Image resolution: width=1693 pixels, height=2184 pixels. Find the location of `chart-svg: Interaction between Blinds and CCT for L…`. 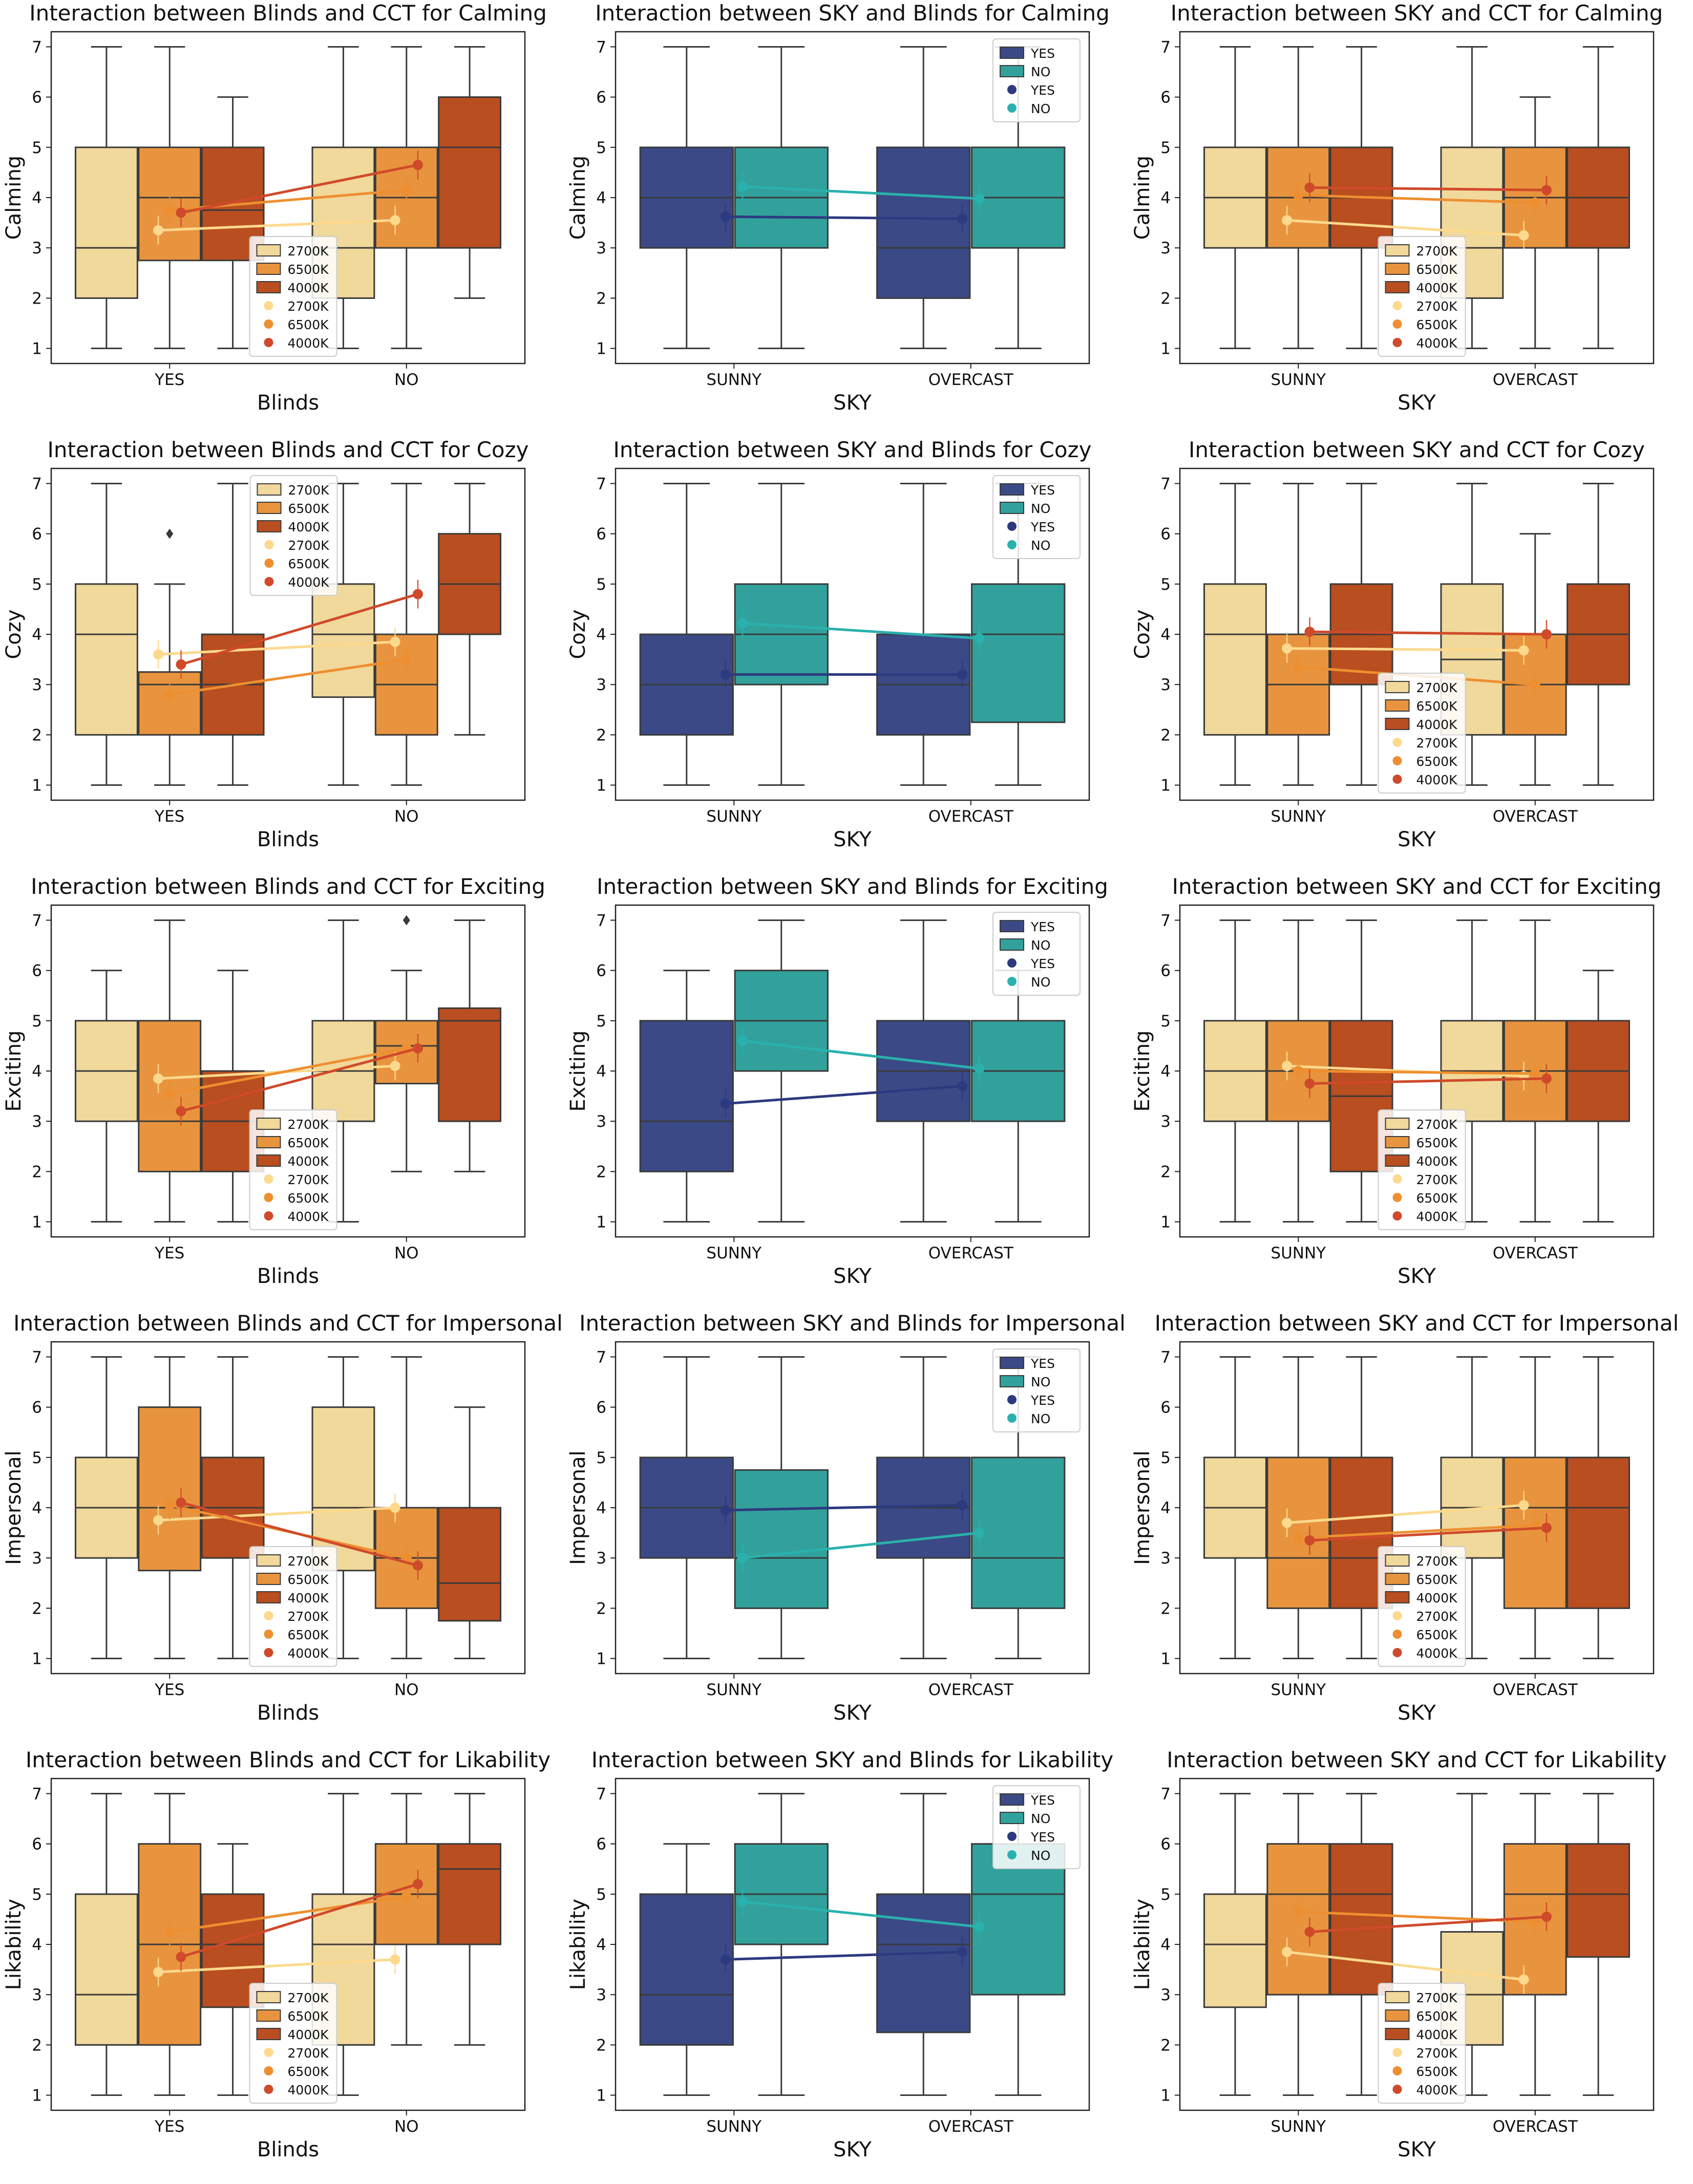

chart-svg: Interaction between Blinds and CCT for L… is located at coordinates (276, 1954).